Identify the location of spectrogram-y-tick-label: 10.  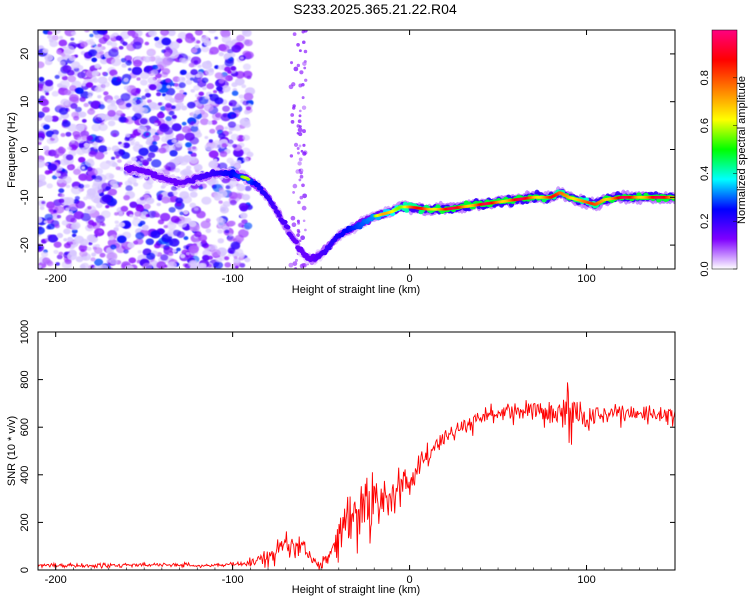
(25, 102).